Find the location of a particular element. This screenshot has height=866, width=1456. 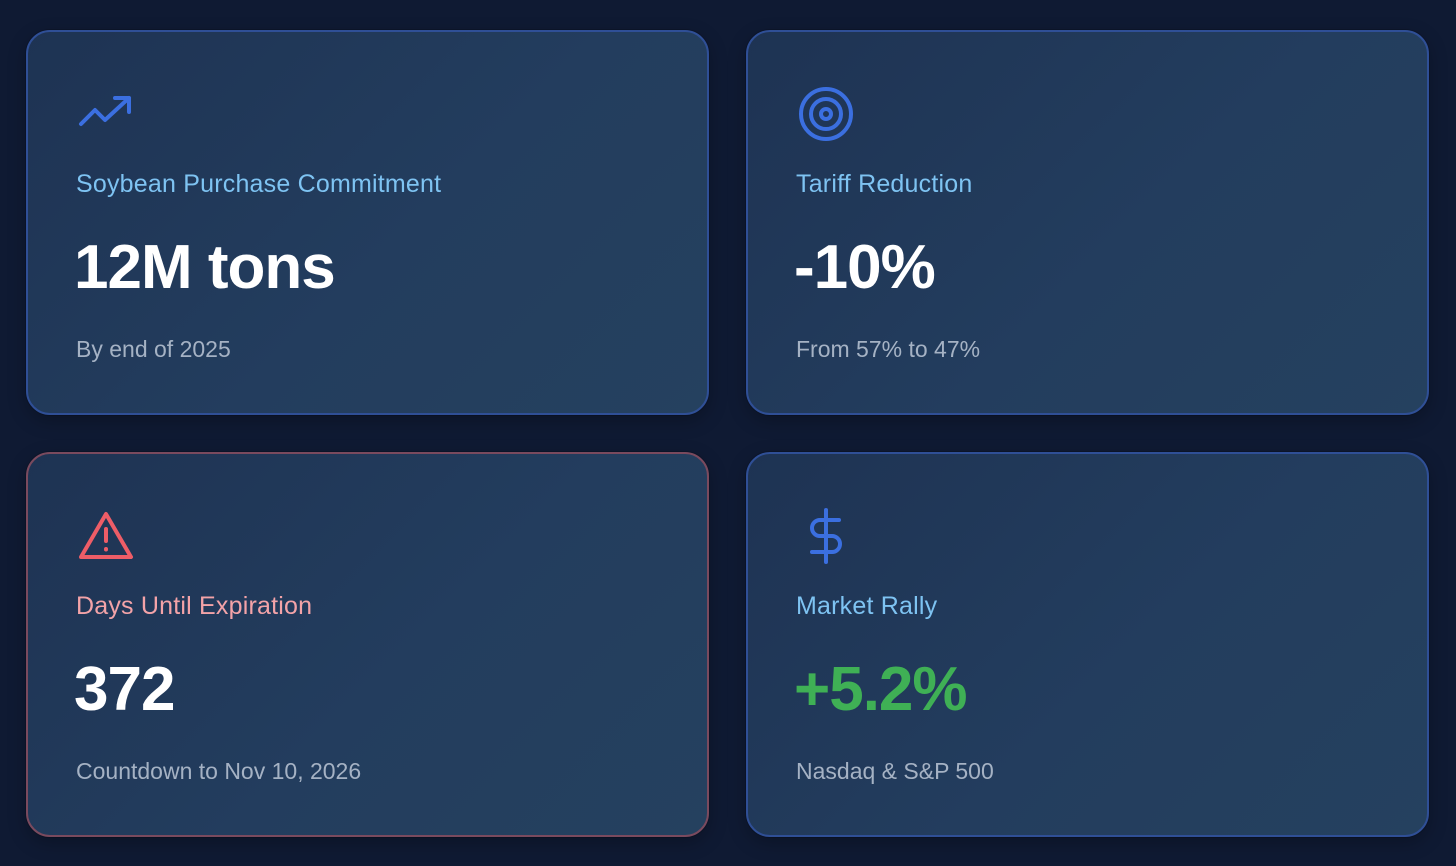

card-label: Soybean Purchase Commitment is located at coordinates (259, 184).